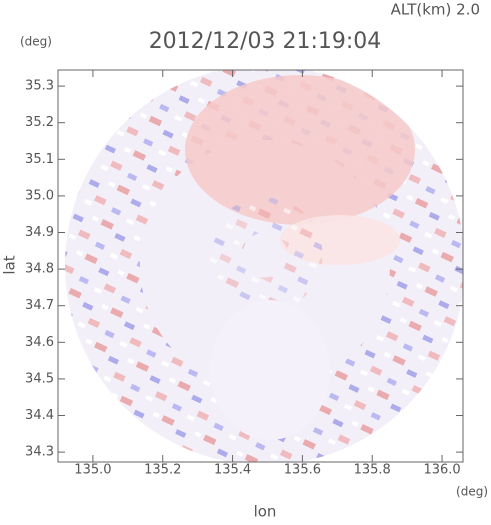 The image size is (491, 525). I want to click on x-axis-label: lon, so click(265, 512).